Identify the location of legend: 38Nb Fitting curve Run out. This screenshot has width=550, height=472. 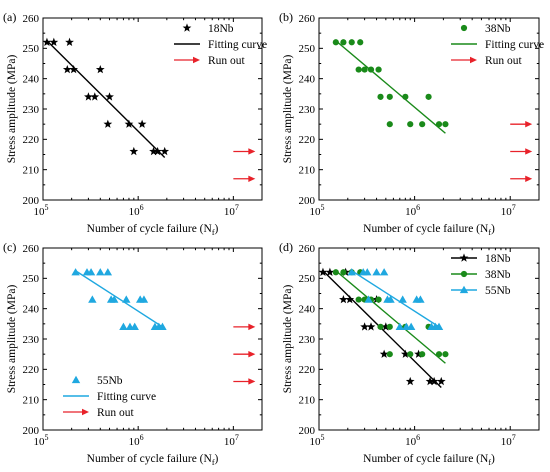
(497, 45).